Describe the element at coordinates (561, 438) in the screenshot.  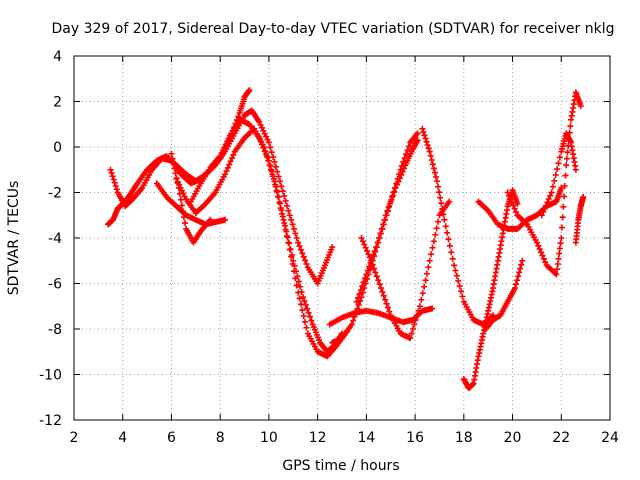
I see `x-tick-label: 22` at that location.